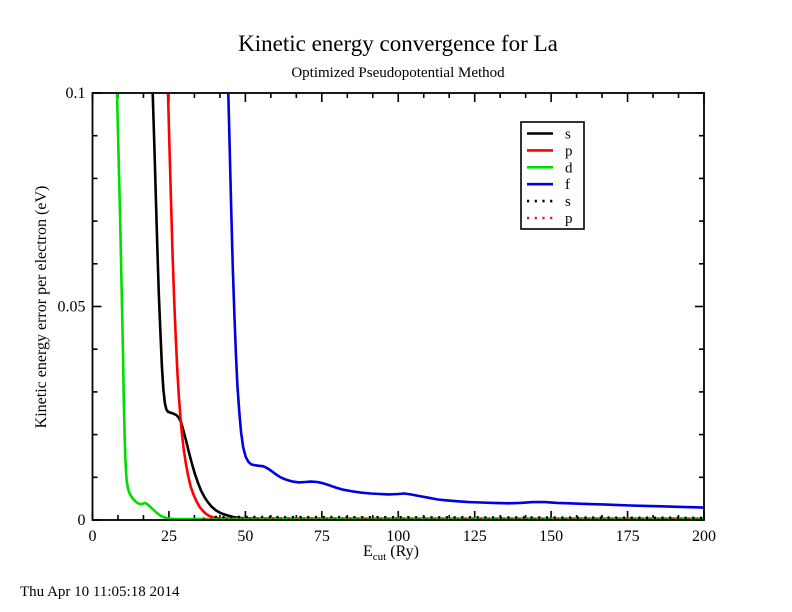  What do you see at coordinates (551, 536) in the screenshot?
I see `x-tick-label: 150` at bounding box center [551, 536].